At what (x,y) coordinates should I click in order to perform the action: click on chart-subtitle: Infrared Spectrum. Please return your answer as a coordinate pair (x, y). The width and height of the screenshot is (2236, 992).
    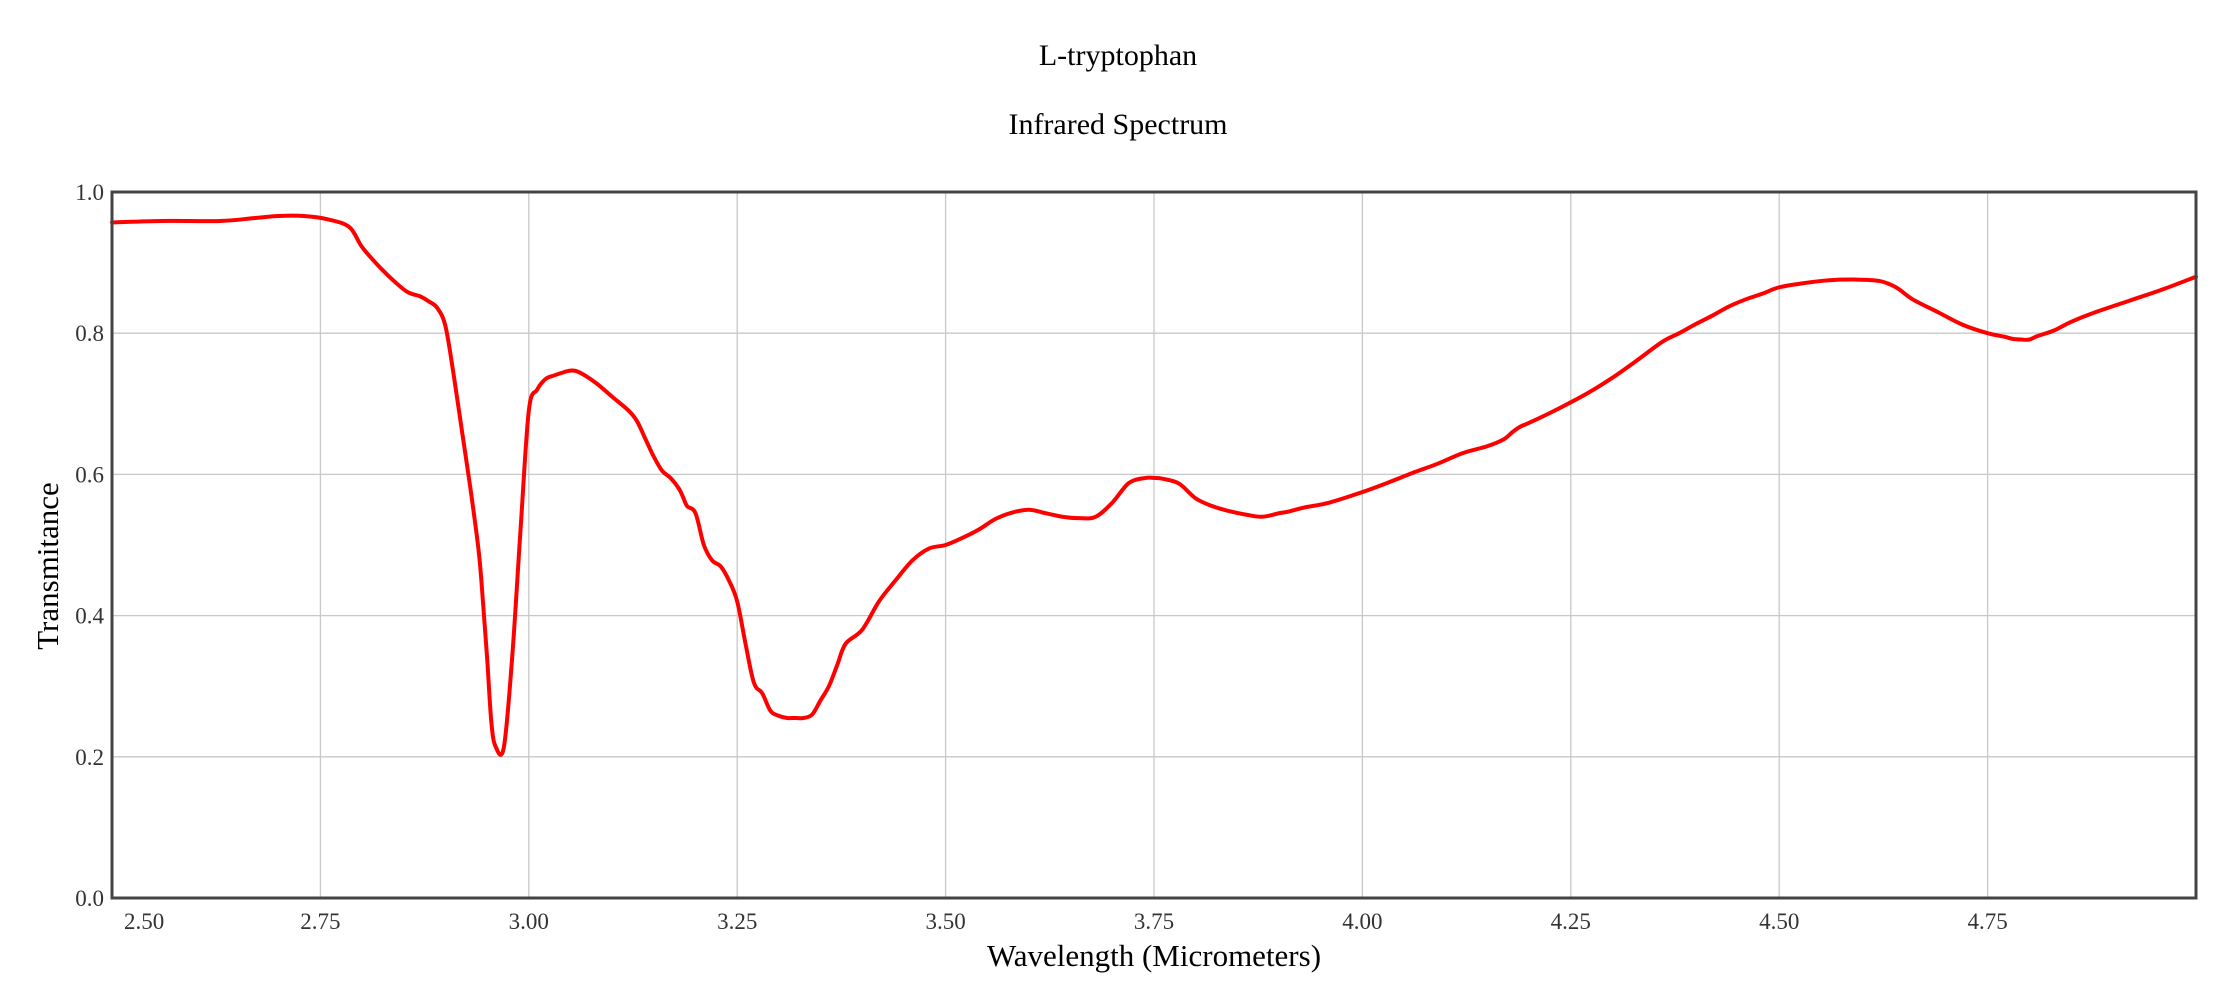
    Looking at the image, I should click on (1117, 124).